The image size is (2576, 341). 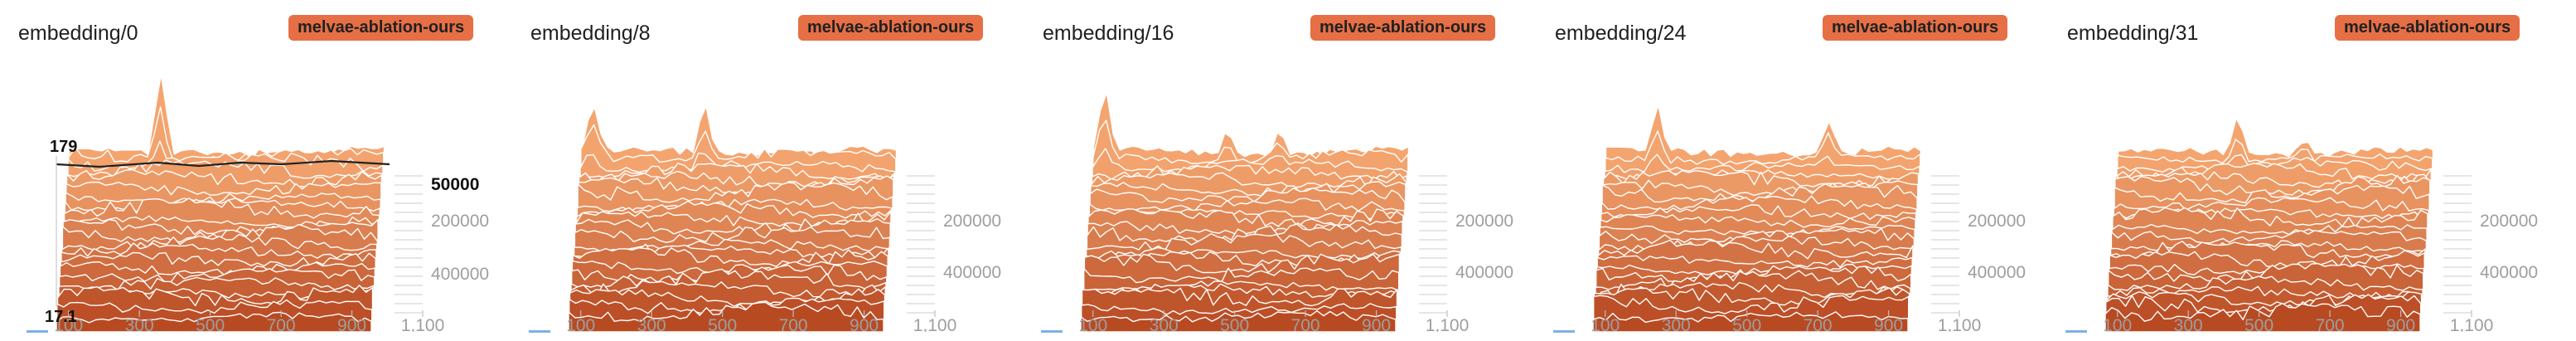 I want to click on chart-title: embedding/0, so click(x=78, y=33).